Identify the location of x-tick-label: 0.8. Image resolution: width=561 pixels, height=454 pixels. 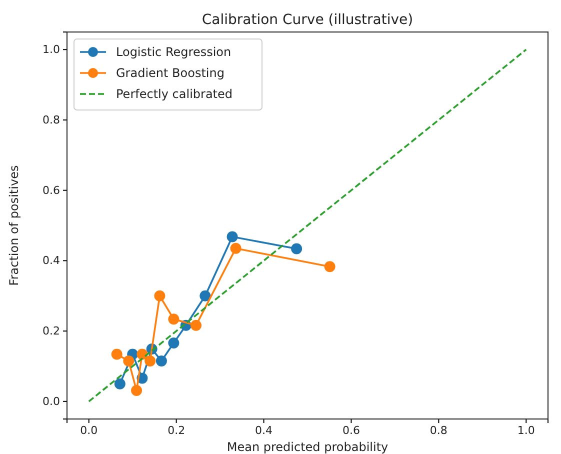
(439, 430).